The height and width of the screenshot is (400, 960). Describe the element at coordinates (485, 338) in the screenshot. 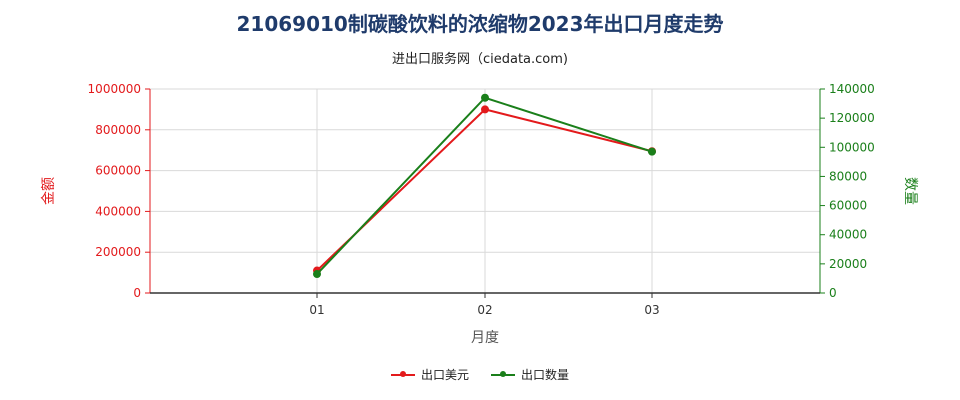

I see `x-axis-title: 月度` at that location.